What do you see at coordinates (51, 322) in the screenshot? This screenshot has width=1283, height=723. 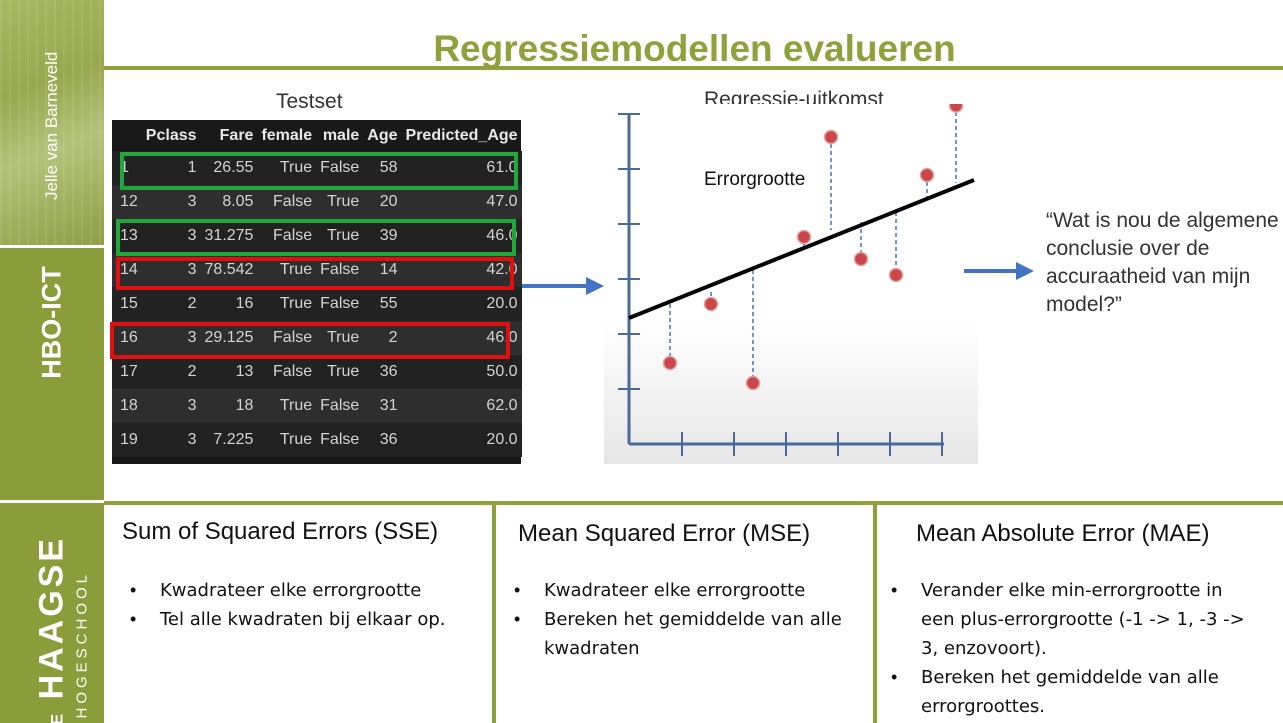 I see `department-label: HBO-ICT` at bounding box center [51, 322].